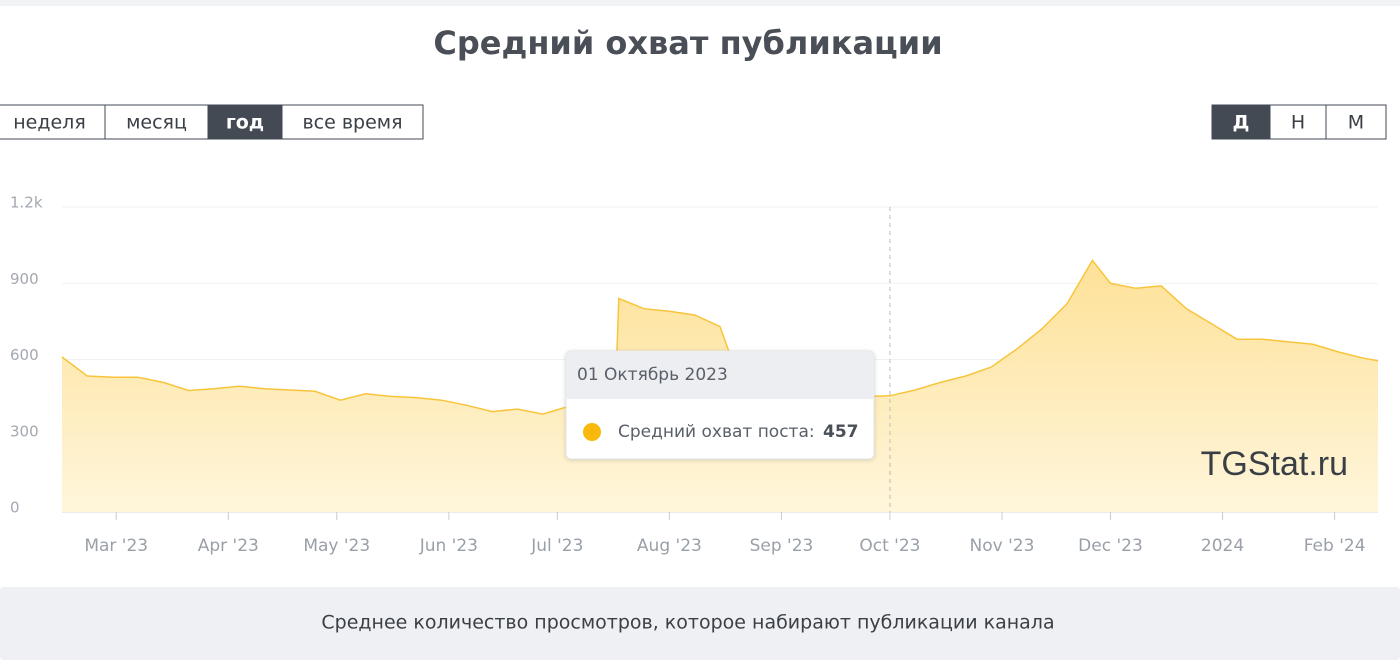 The image size is (1400, 666). Describe the element at coordinates (889, 546) in the screenshot. I see `x-tick-label: Oct '23` at that location.